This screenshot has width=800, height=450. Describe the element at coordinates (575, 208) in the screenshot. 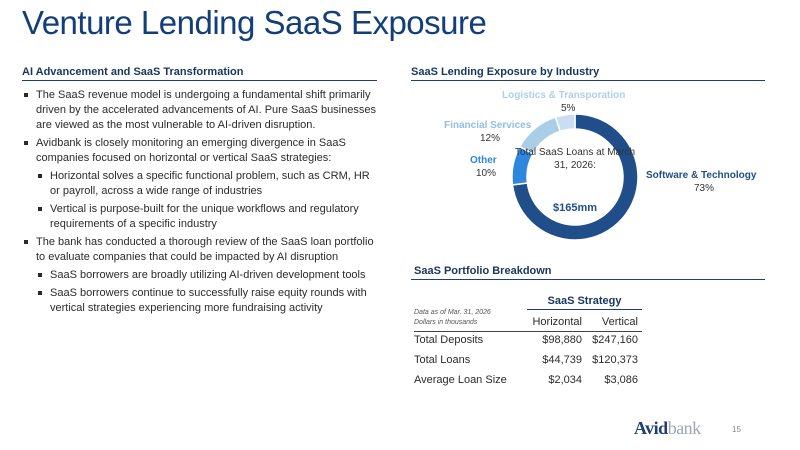

I see `donut-center-amount: $165mm` at that location.